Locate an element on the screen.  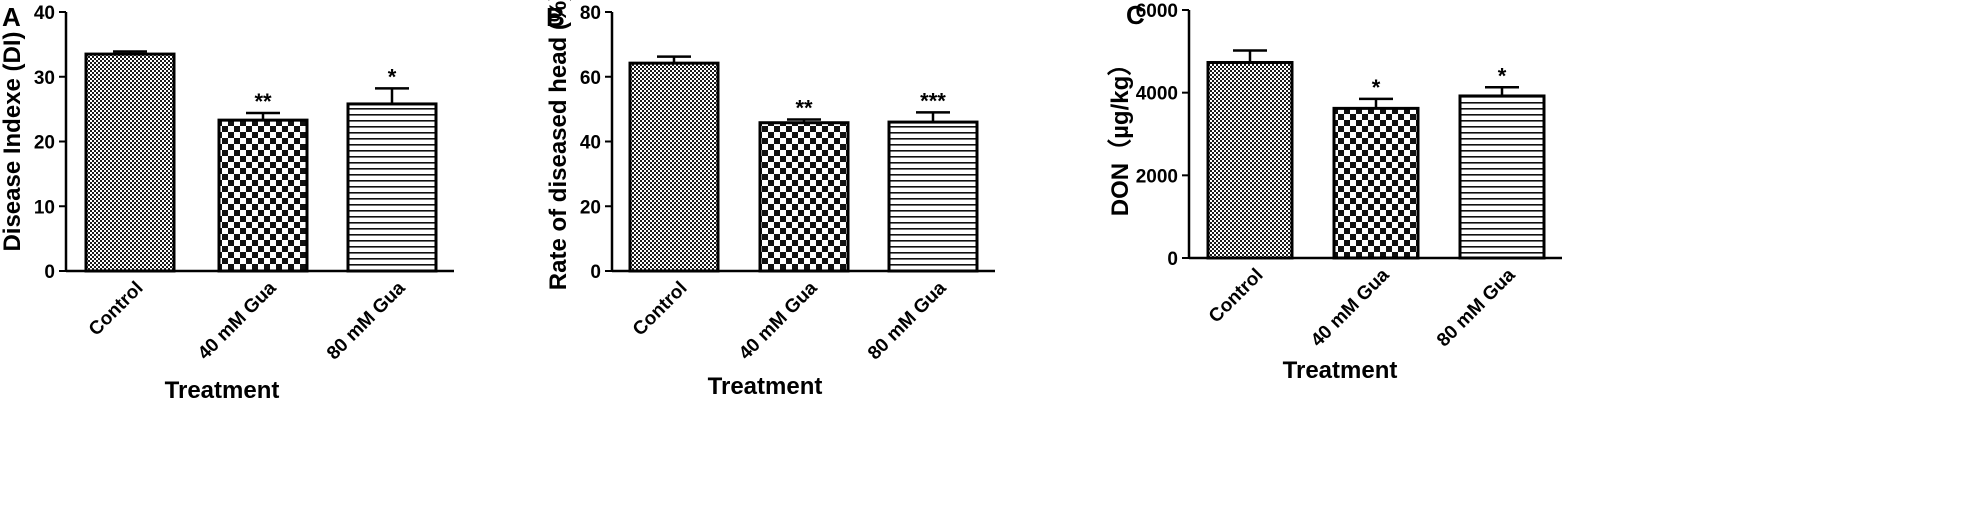
y-tick-label: 80 is located at coordinates (590, 13).